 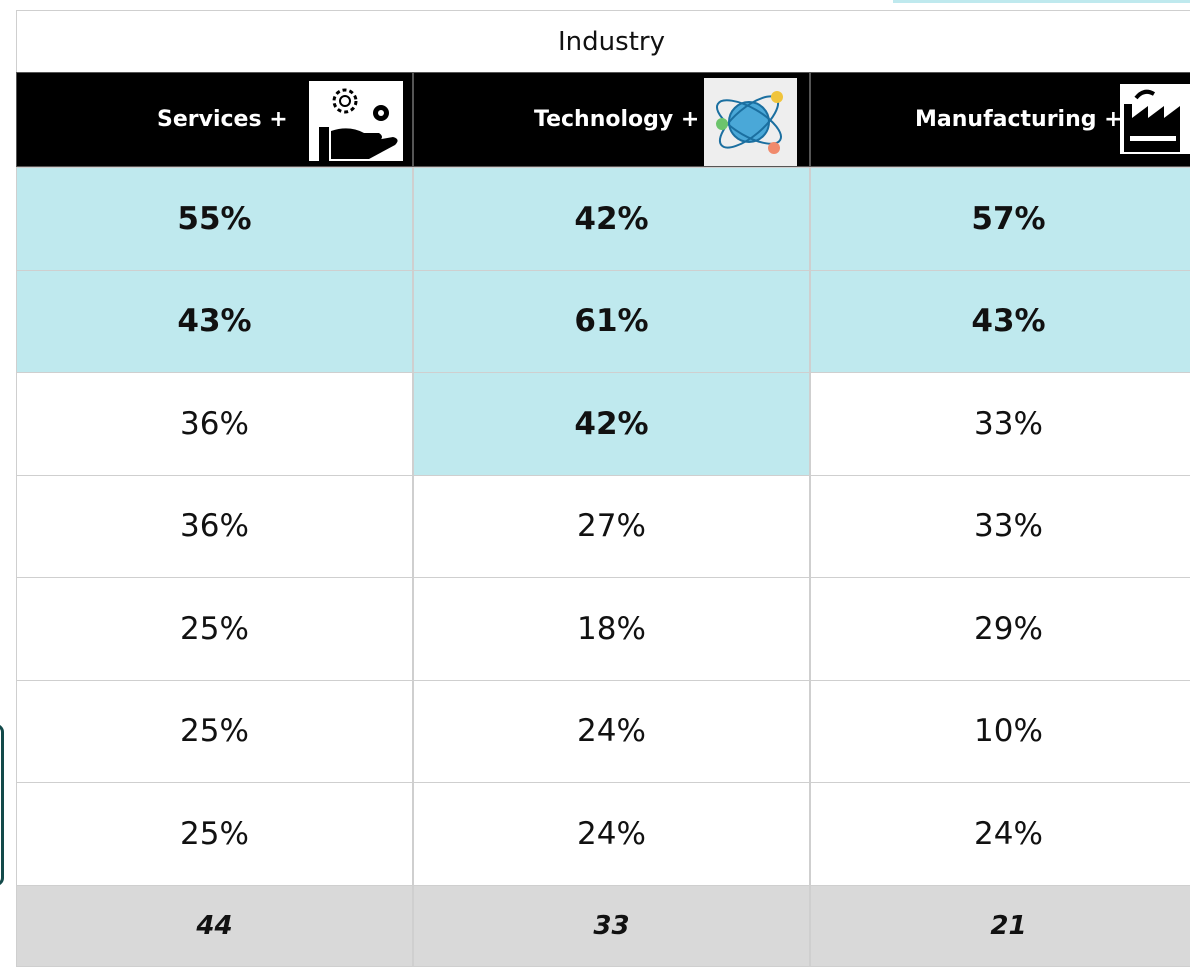 What do you see at coordinates (356, 121) in the screenshot?
I see `services-icon` at bounding box center [356, 121].